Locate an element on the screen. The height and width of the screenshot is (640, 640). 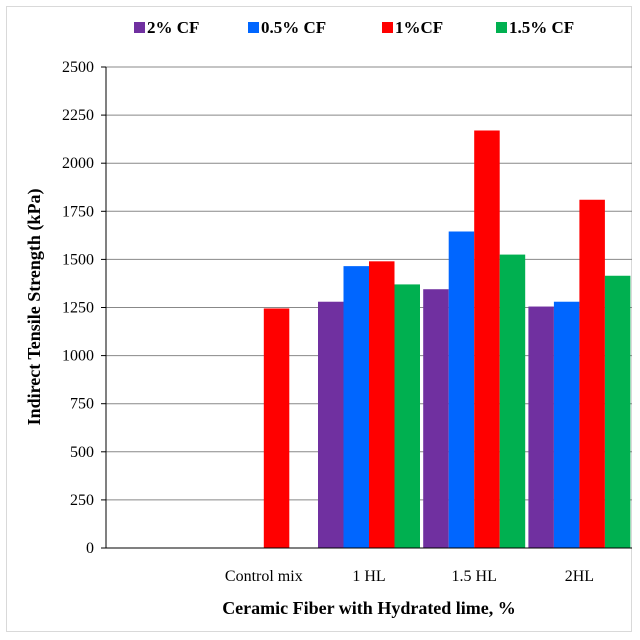
y-tick-label: 2500 is located at coordinates (78, 67).